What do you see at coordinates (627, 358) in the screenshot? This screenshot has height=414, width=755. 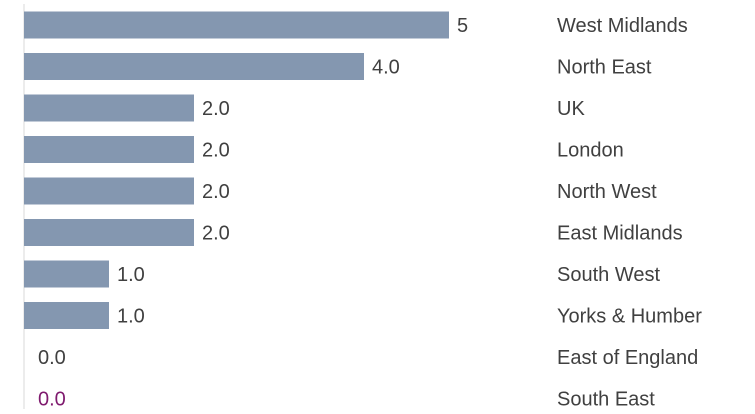 I see `category-label: East of England` at bounding box center [627, 358].